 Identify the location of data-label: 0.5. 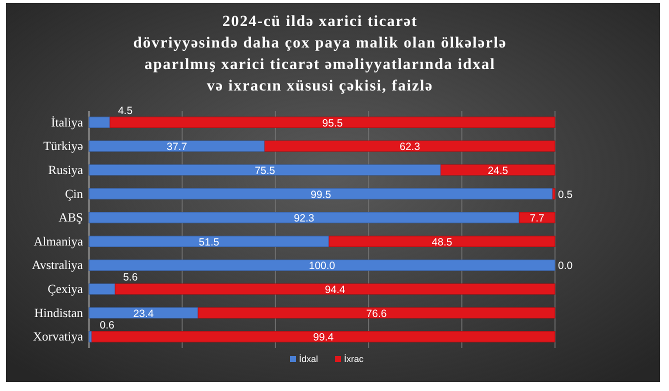
(565, 194).